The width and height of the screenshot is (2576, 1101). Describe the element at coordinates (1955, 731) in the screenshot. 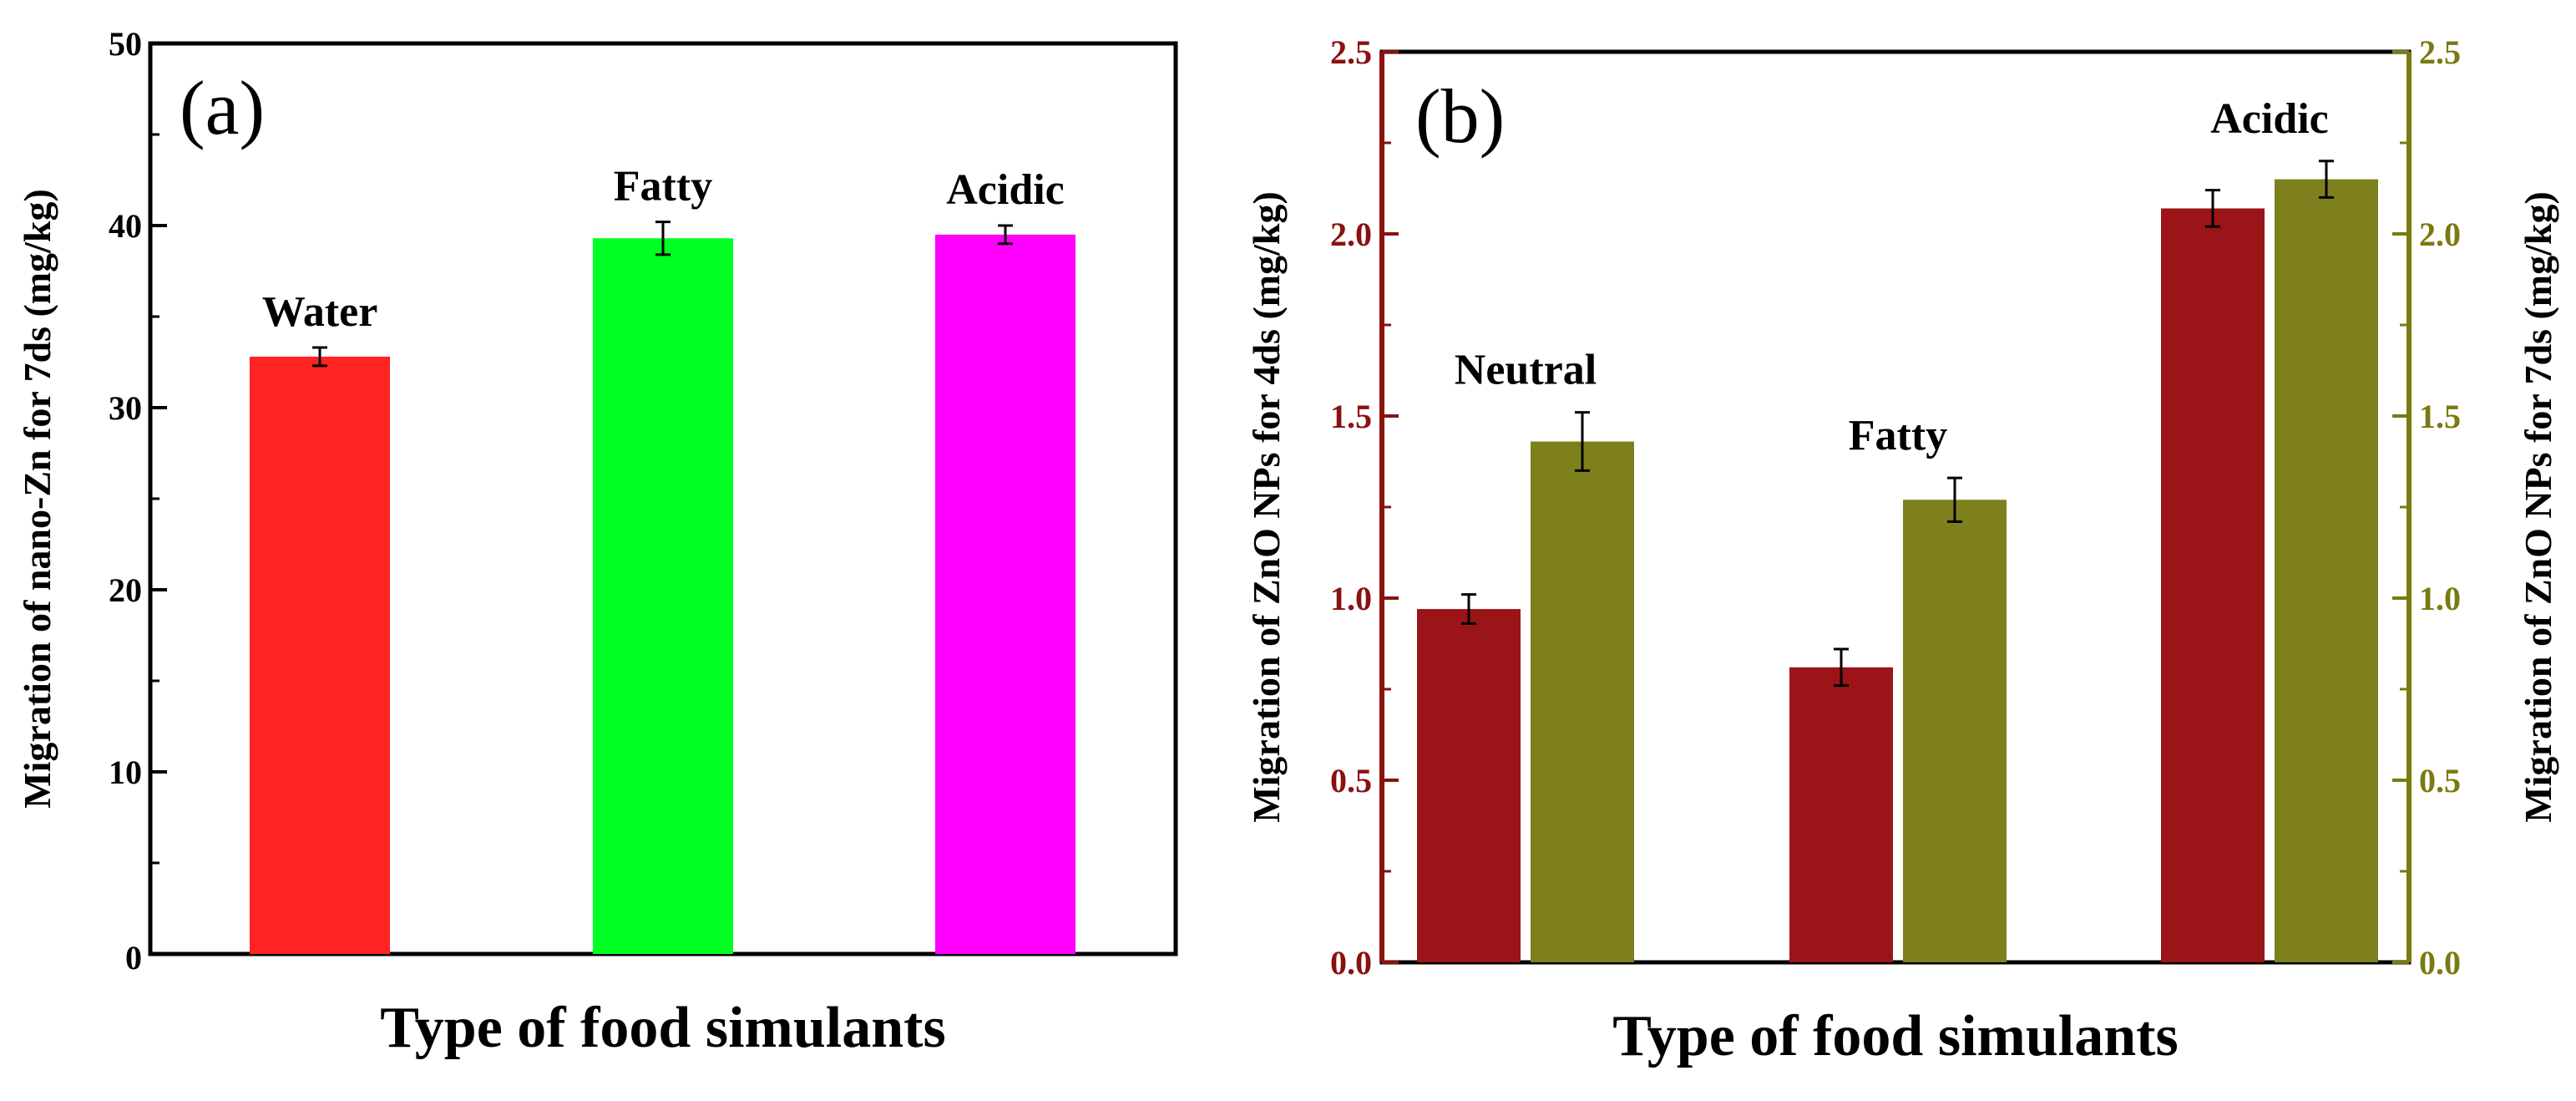

I see `bar-fatty-7ds` at that location.